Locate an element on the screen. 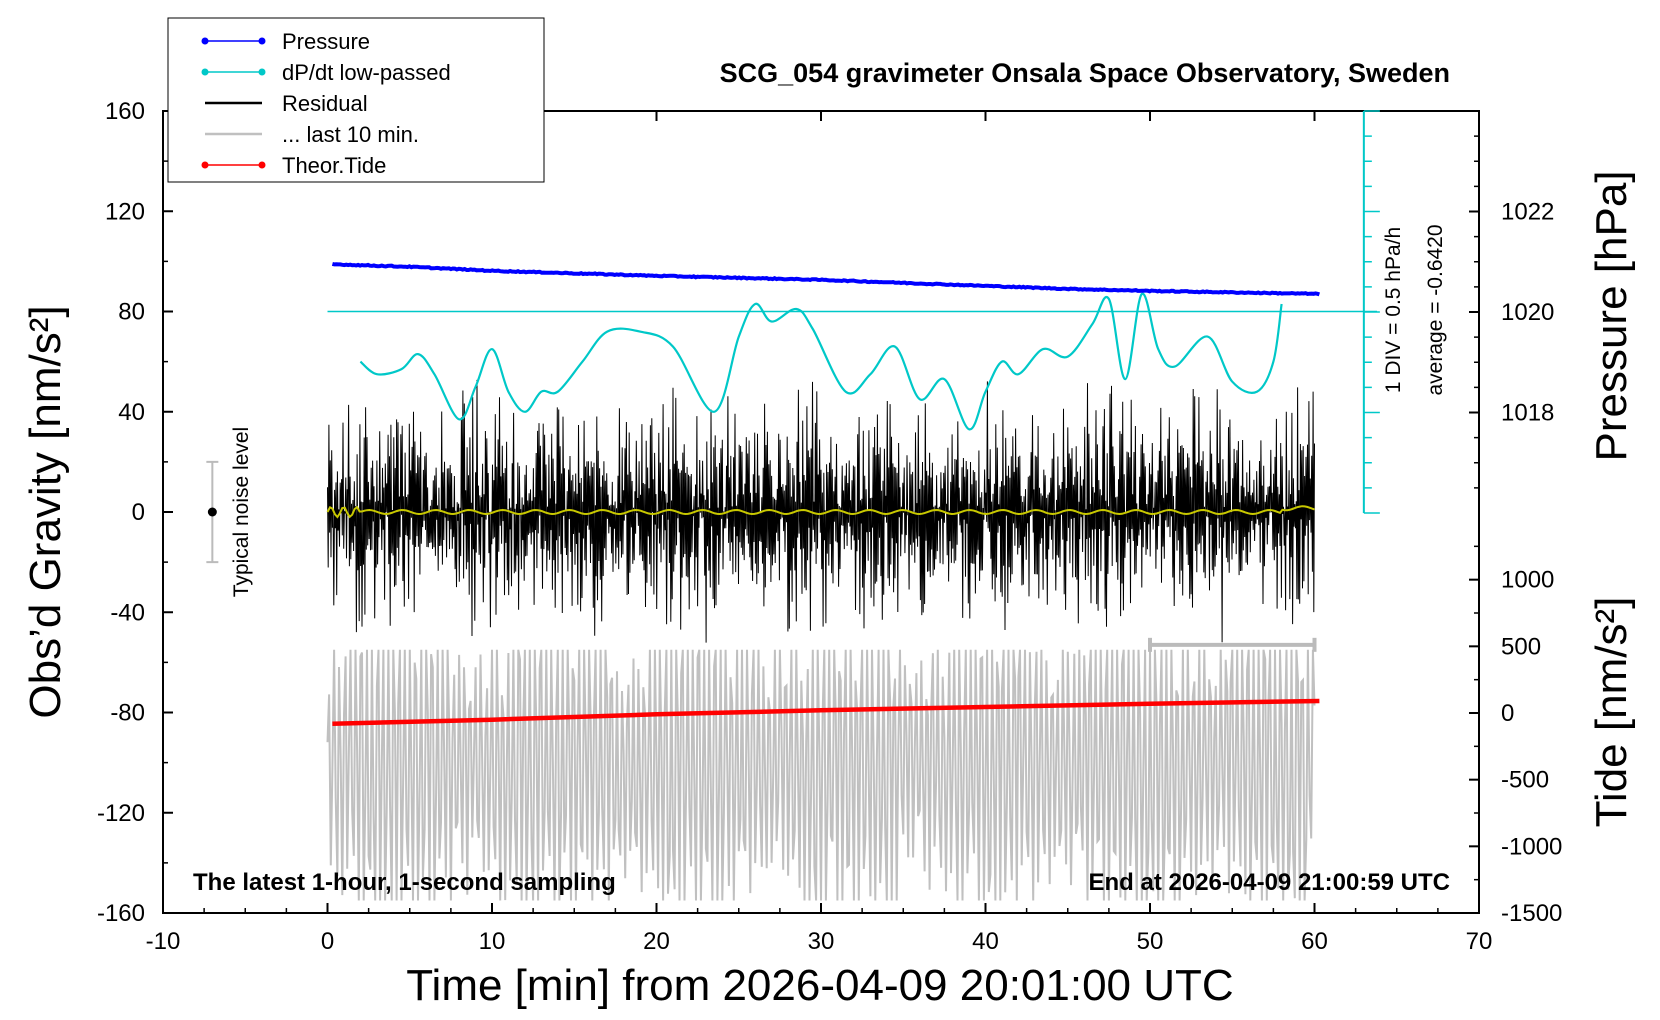 This screenshot has width=1660, height=1020. y-tick-label: 0 is located at coordinates (138, 512).